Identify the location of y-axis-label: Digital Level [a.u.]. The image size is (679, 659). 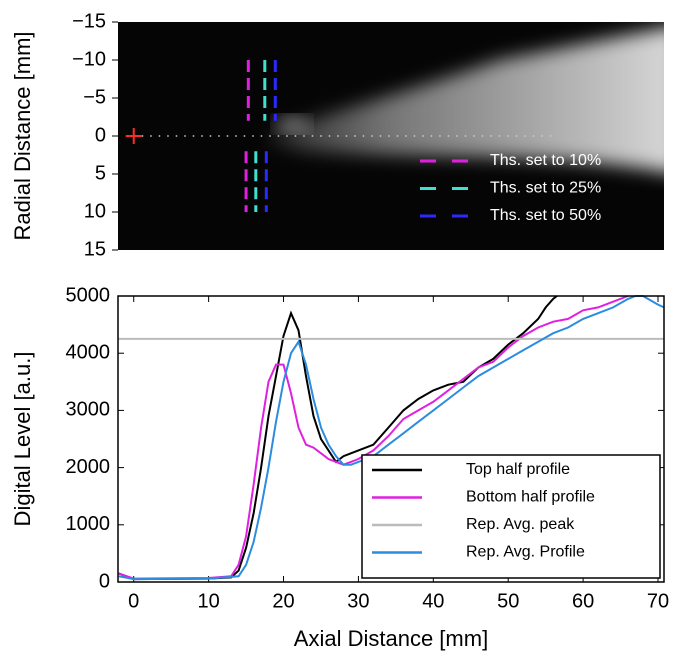
(22, 439).